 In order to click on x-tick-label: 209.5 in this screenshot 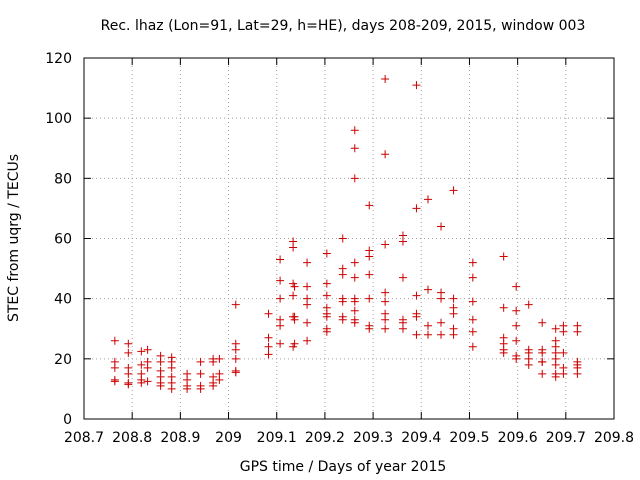, I will do `click(469, 438)`.